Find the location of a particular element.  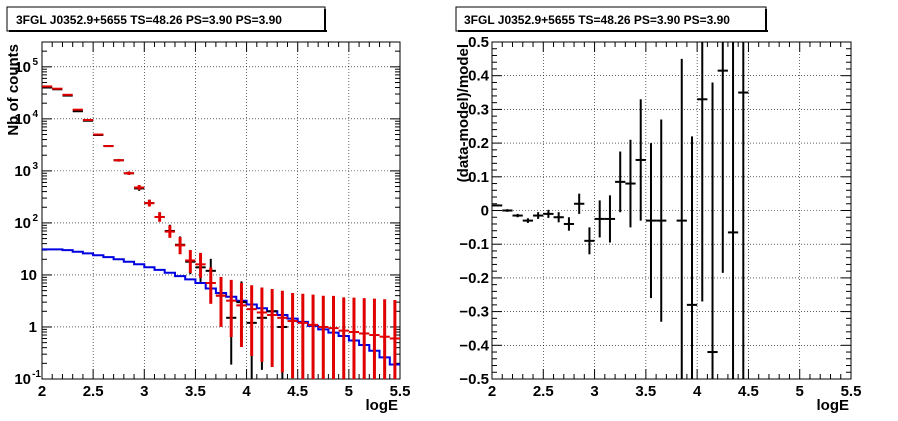

residuals-xtick-label: 3 is located at coordinates (594, 391).